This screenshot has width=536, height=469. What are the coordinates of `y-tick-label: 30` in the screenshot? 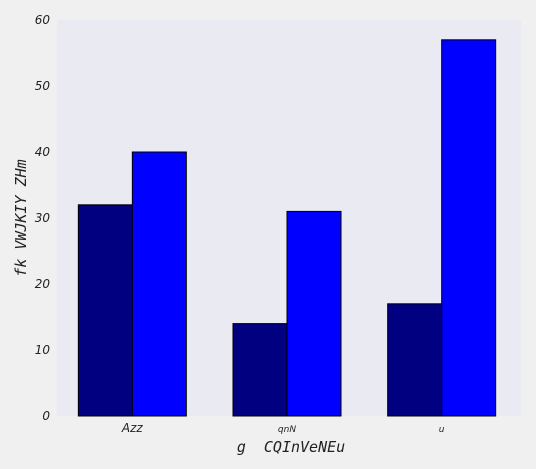 It's located at (43, 218).